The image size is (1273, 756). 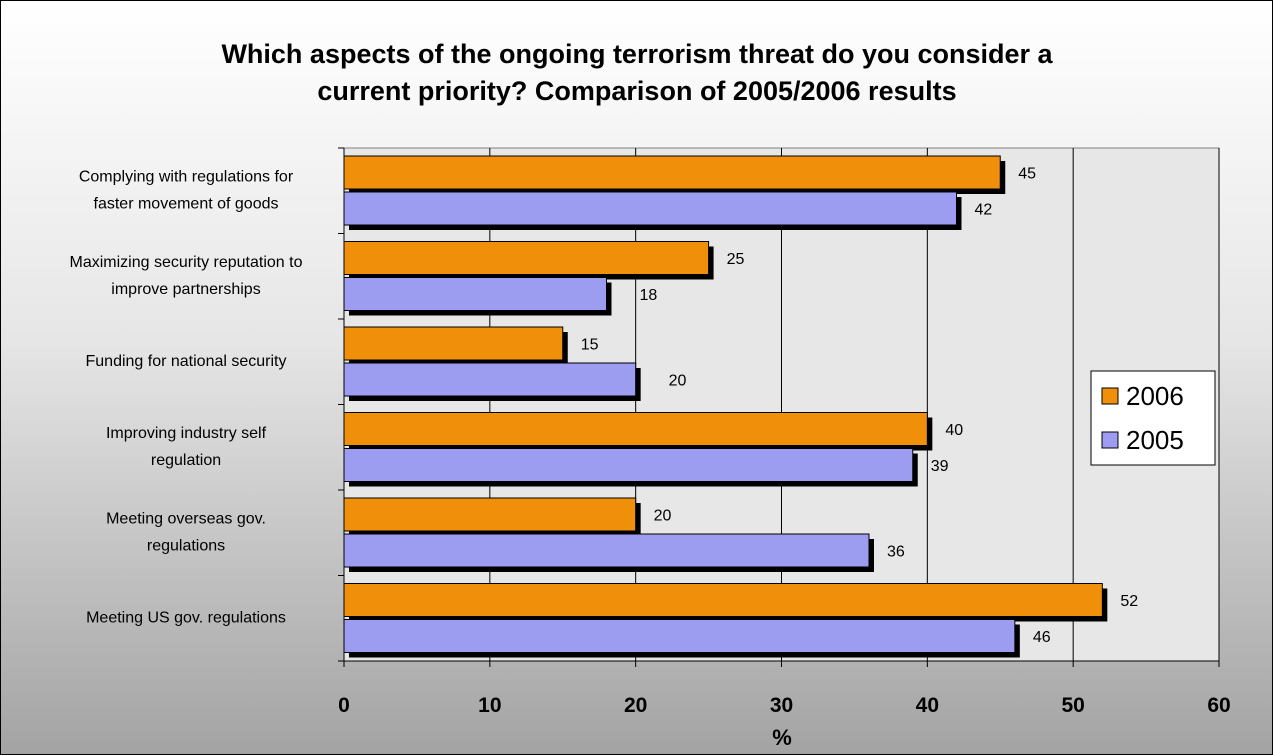 I want to click on x-tick-label: 50, so click(x=1072, y=705).